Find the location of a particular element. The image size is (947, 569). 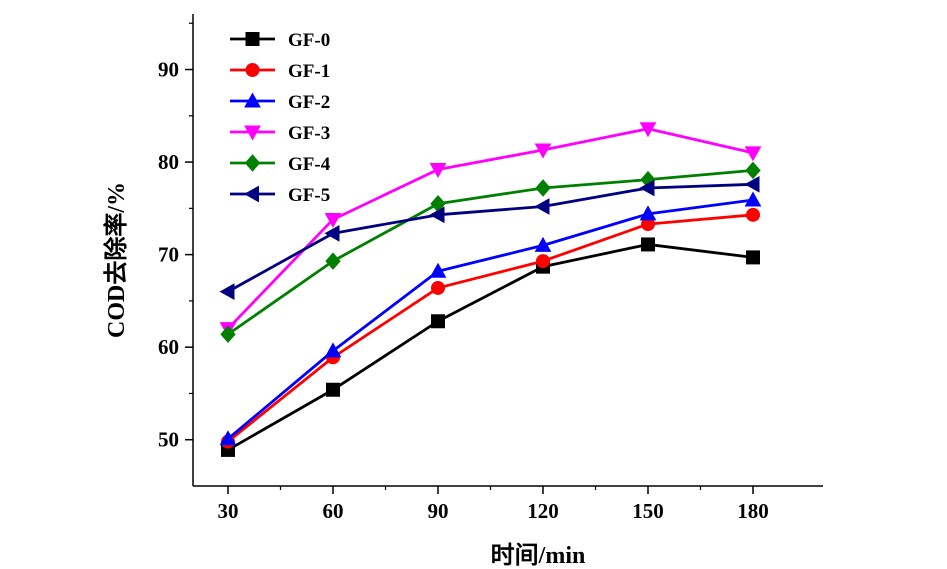

y-axis-title: COD去除率/% is located at coordinates (116, 260).